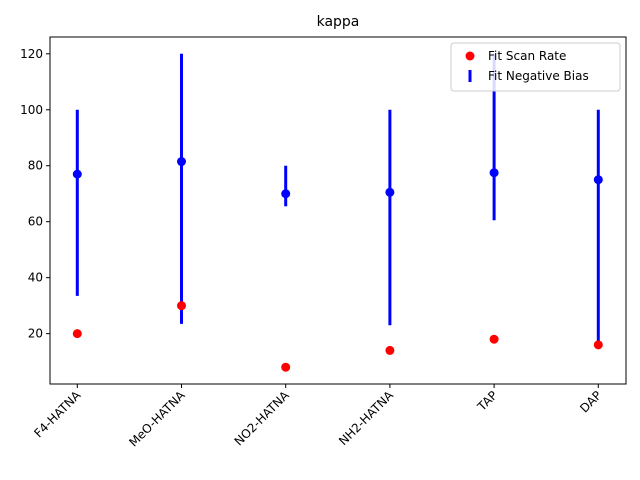 Image resolution: width=640 pixels, height=480 pixels. I want to click on chart-title: kappa, so click(338, 22).